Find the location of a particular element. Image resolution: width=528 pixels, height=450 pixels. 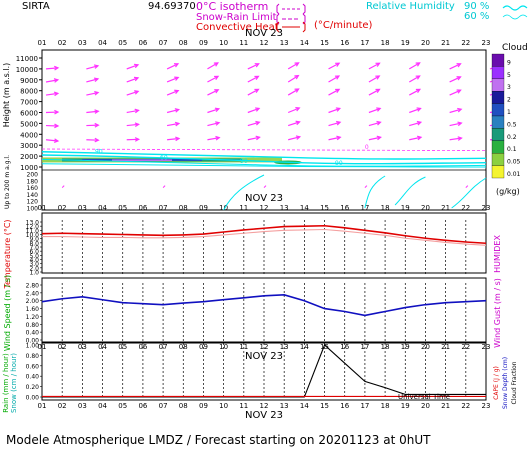

height-tick-5000: 5000 is located at coordinates (29, 124).